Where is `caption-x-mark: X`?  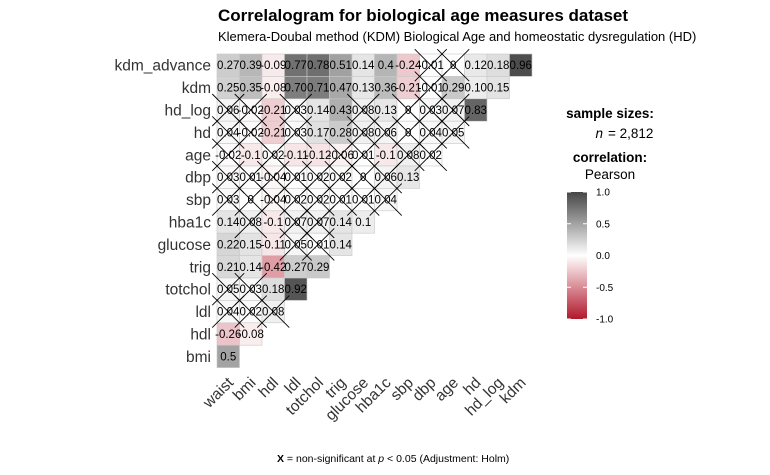 caption-x-mark: X is located at coordinates (280, 459).